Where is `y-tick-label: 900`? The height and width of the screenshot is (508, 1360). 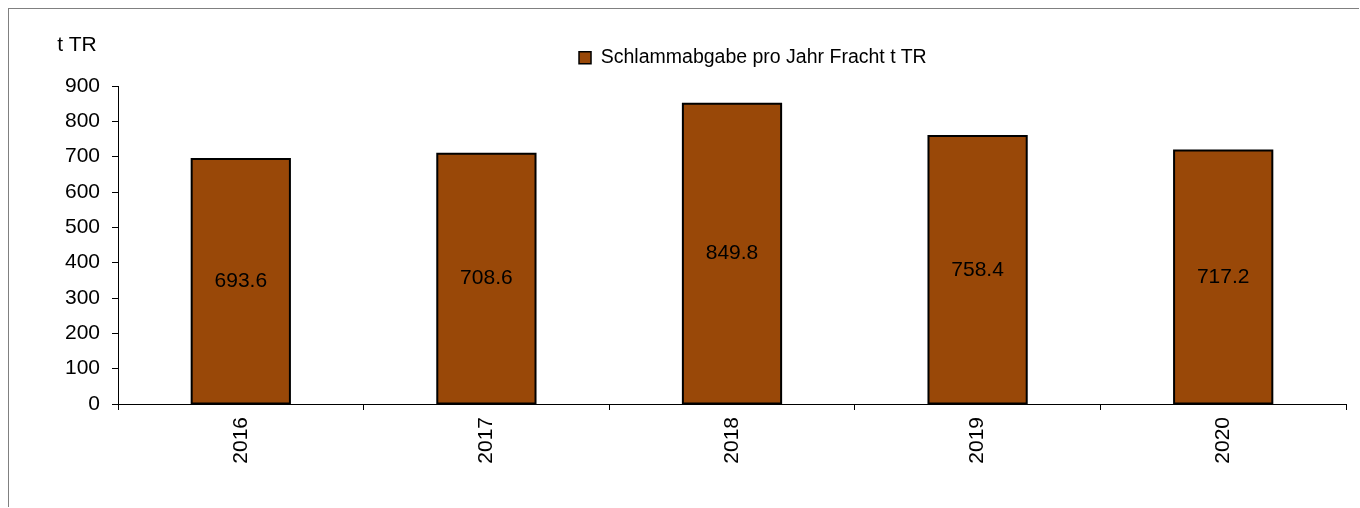
y-tick-label: 900 is located at coordinates (82, 84).